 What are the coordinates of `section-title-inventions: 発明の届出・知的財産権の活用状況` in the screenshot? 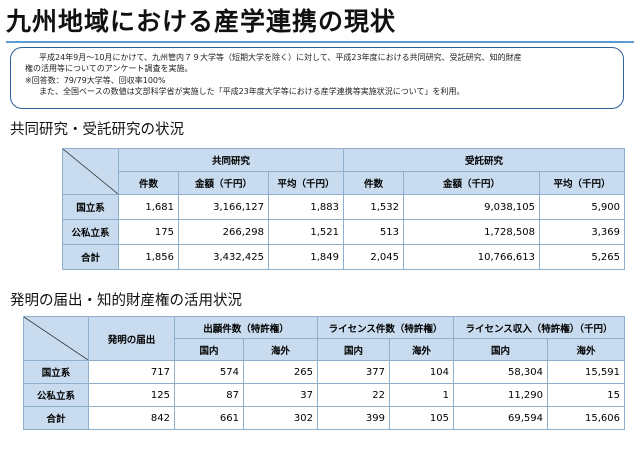 It's located at (126, 301).